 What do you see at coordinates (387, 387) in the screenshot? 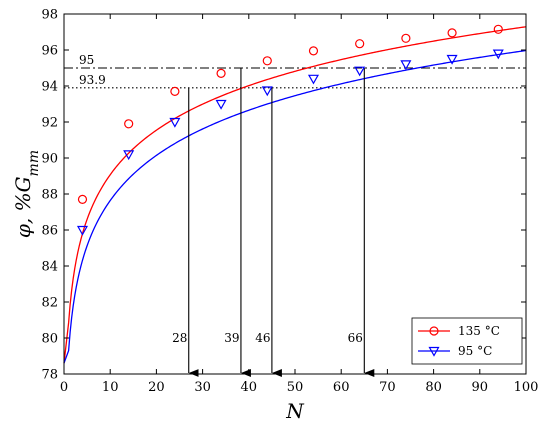
I see `x-tick-label: 70` at bounding box center [387, 387].